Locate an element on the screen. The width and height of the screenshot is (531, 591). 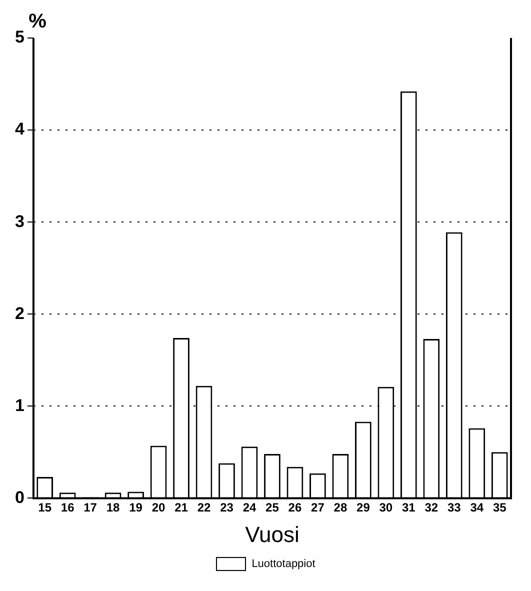
y-tick-label: 3 is located at coordinates (19, 221).